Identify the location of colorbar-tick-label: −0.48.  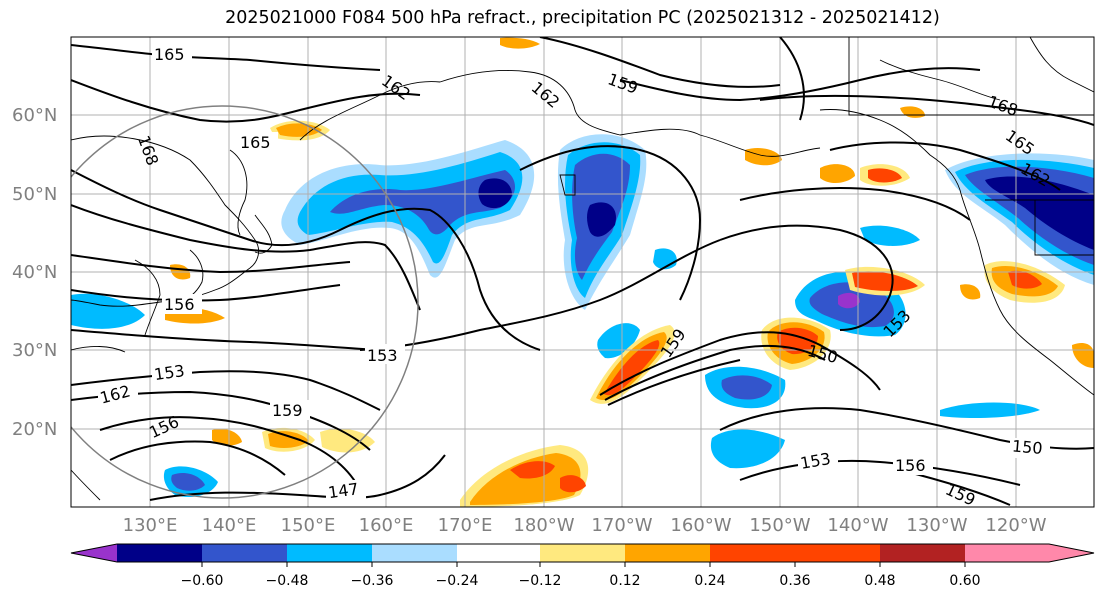
(287, 581).